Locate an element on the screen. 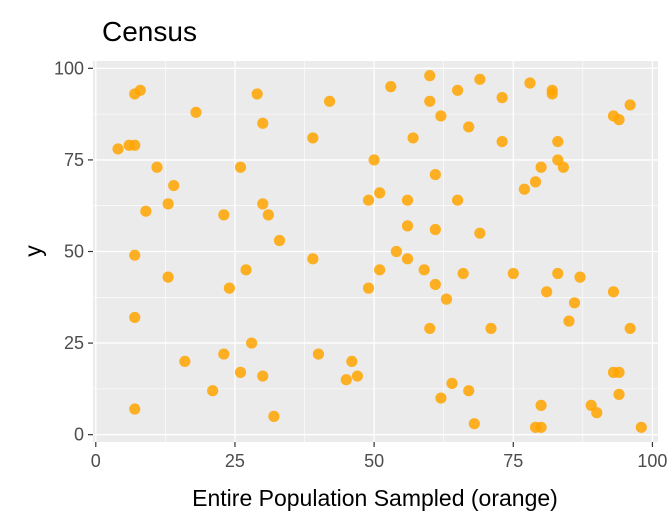 This screenshot has width=672, height=528. y-tick-label: 0 is located at coordinates (79, 435).